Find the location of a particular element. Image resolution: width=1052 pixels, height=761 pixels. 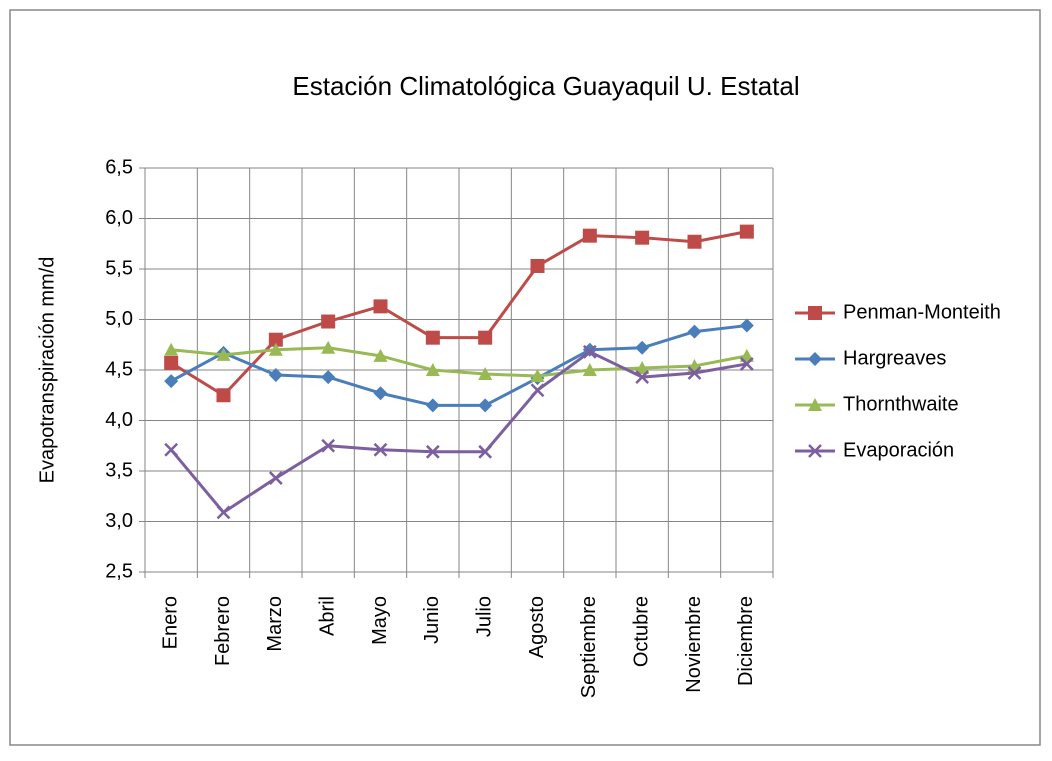

legend-label: Hargreaves is located at coordinates (894, 358).